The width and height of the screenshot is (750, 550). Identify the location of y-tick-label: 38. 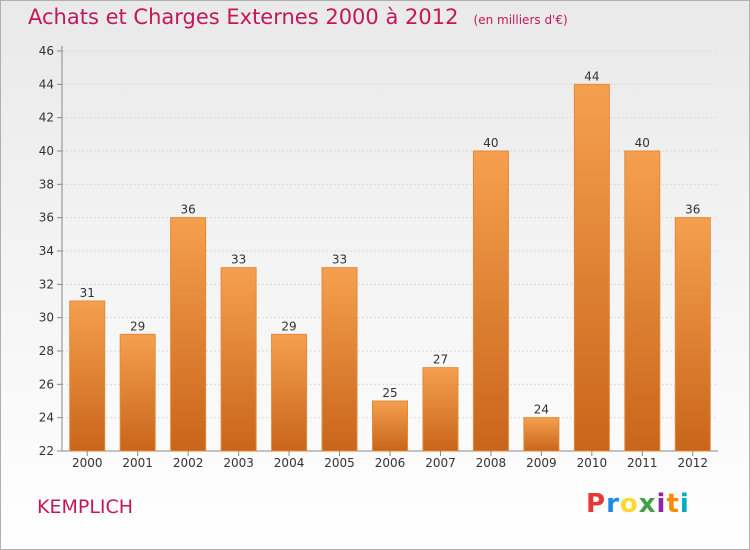
(46, 184).